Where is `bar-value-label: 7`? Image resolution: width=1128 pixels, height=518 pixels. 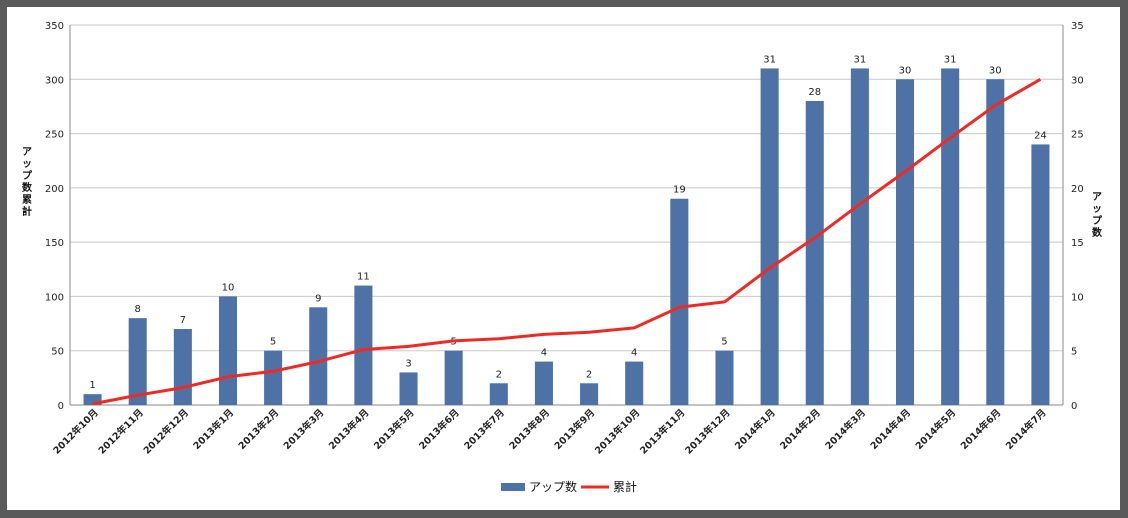 bar-value-label: 7 is located at coordinates (183, 320).